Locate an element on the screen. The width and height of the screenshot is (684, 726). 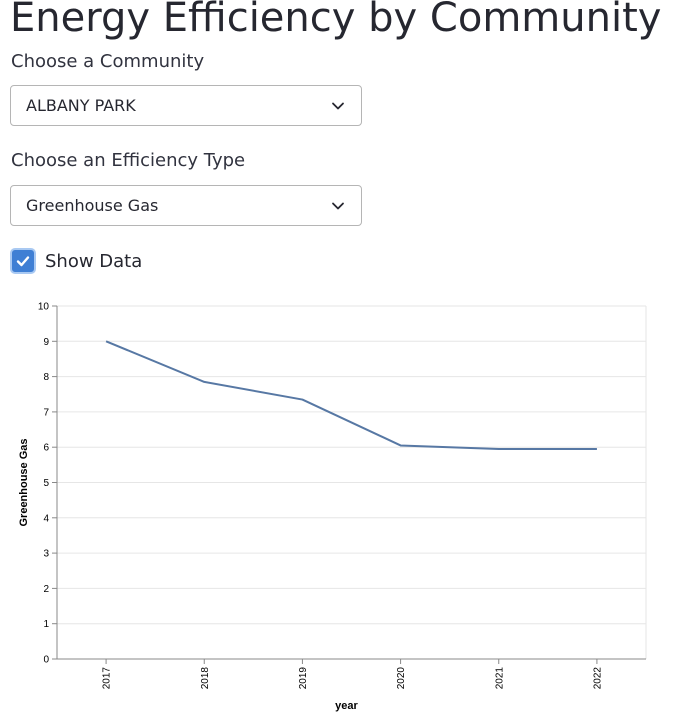
efficiency-type-label: Choose an Efficiency Type is located at coordinates (128, 160).